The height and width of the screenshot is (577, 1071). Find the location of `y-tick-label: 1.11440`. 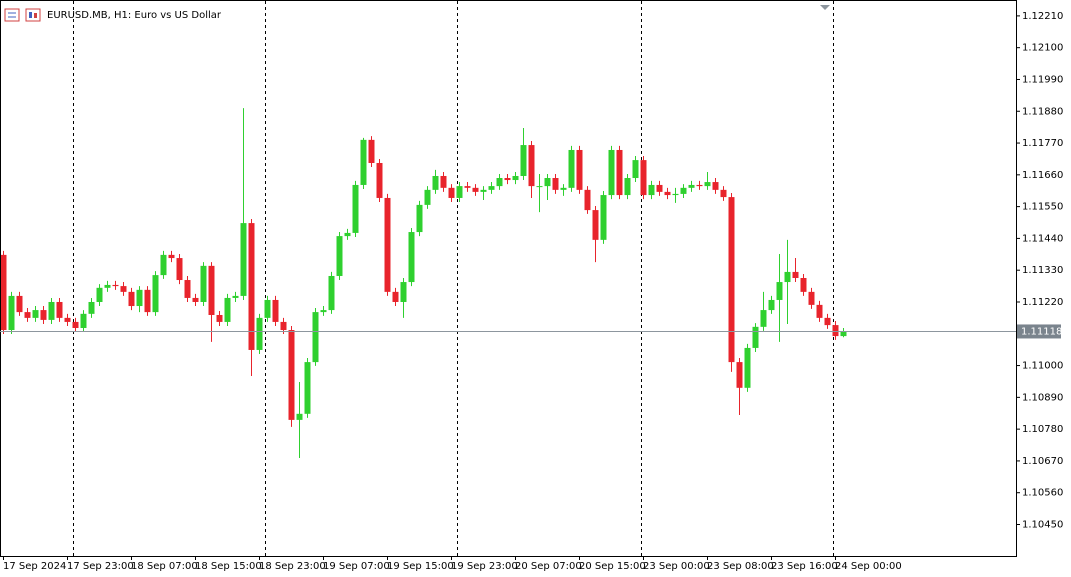

y-tick-label: 1.11440 is located at coordinates (1042, 238).